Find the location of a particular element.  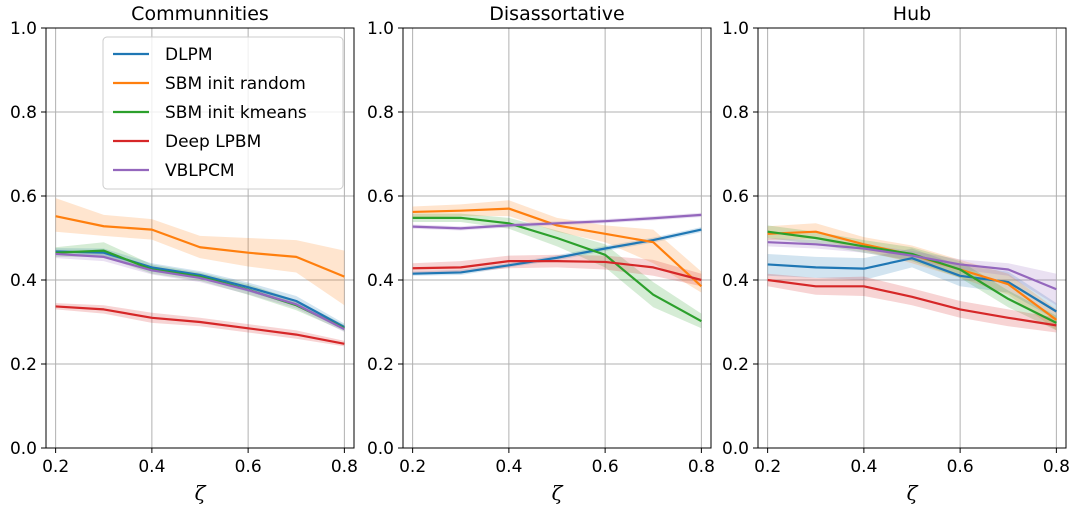

band-sbm-init-kmeans is located at coordinates (557, 271).